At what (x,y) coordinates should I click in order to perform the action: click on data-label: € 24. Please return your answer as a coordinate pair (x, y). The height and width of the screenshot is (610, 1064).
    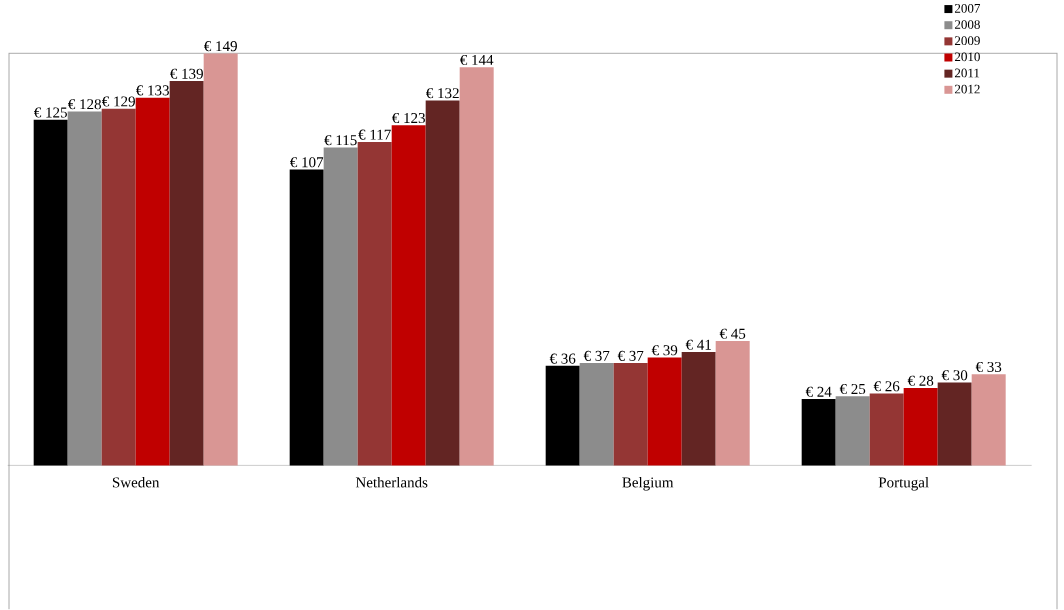
    Looking at the image, I should click on (818, 391).